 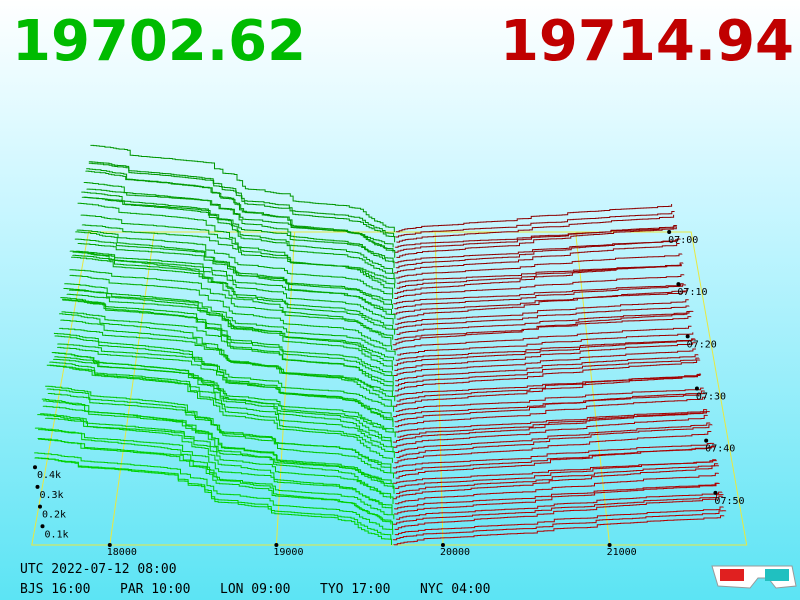 What do you see at coordinates (622, 552) in the screenshot?
I see `price-tick-label: 21000` at bounding box center [622, 552].